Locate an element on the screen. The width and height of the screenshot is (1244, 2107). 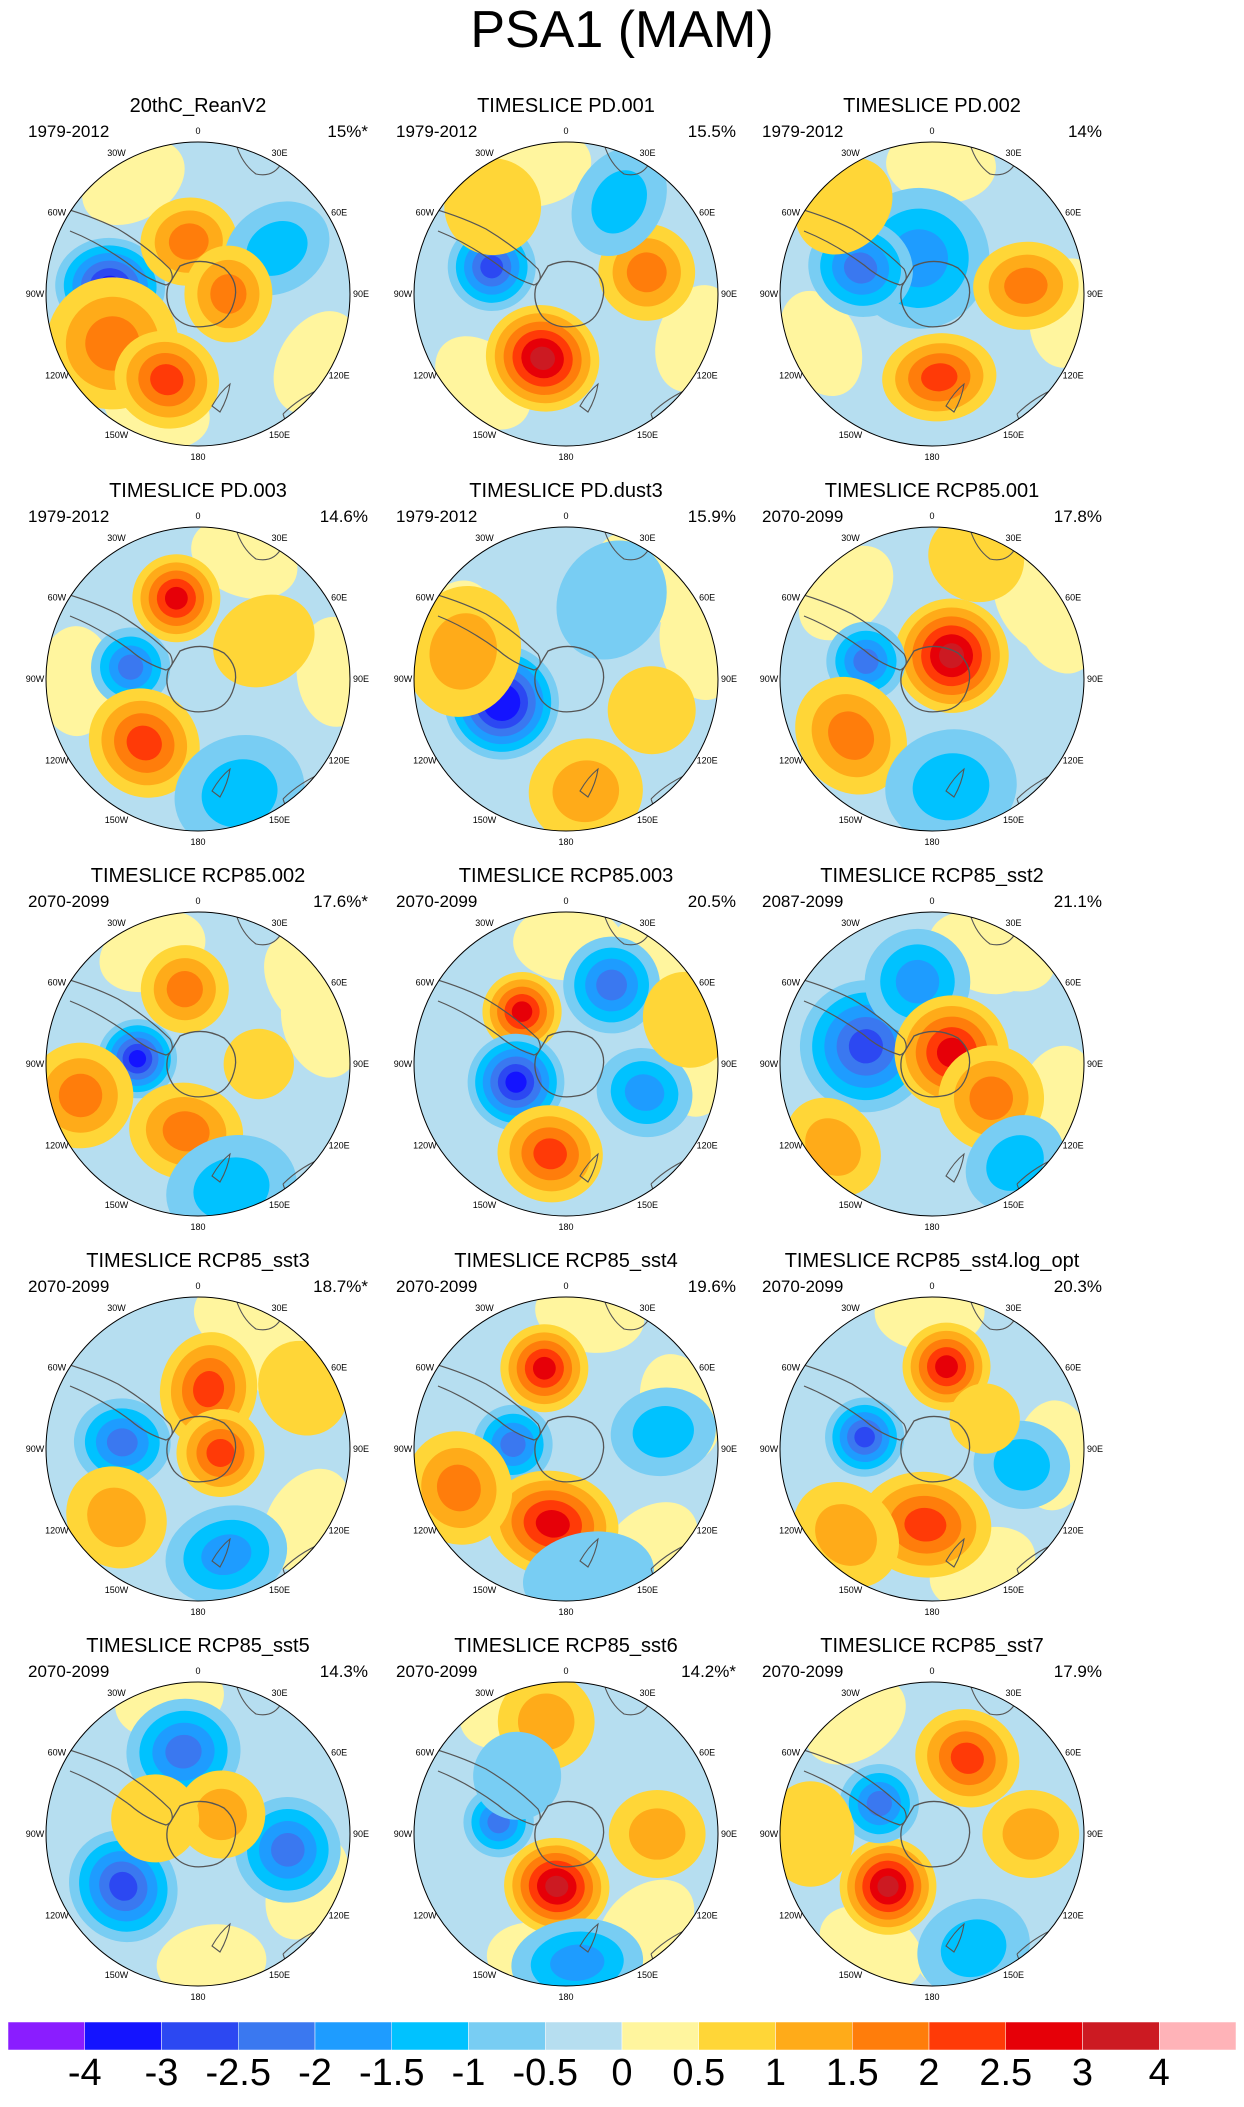
panel-title: TIMESLICE PD.001 is located at coordinates (566, 106).